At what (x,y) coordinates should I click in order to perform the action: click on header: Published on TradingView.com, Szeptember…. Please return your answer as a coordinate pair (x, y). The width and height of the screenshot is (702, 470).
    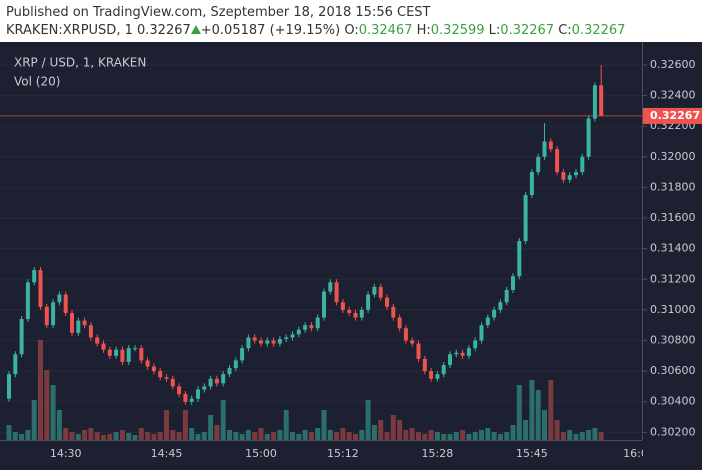
    Looking at the image, I should click on (351, 21).